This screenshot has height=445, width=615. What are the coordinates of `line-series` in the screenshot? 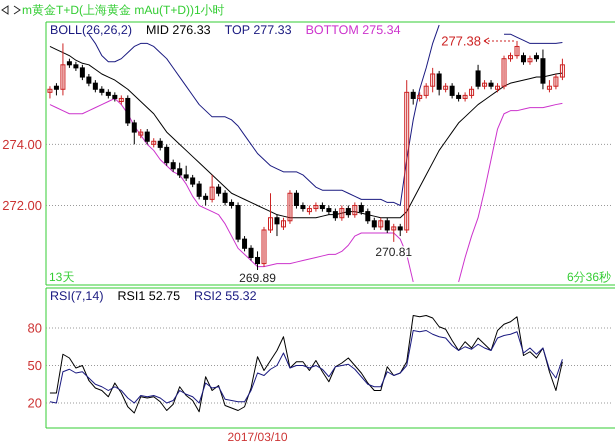 It's located at (306, 367).